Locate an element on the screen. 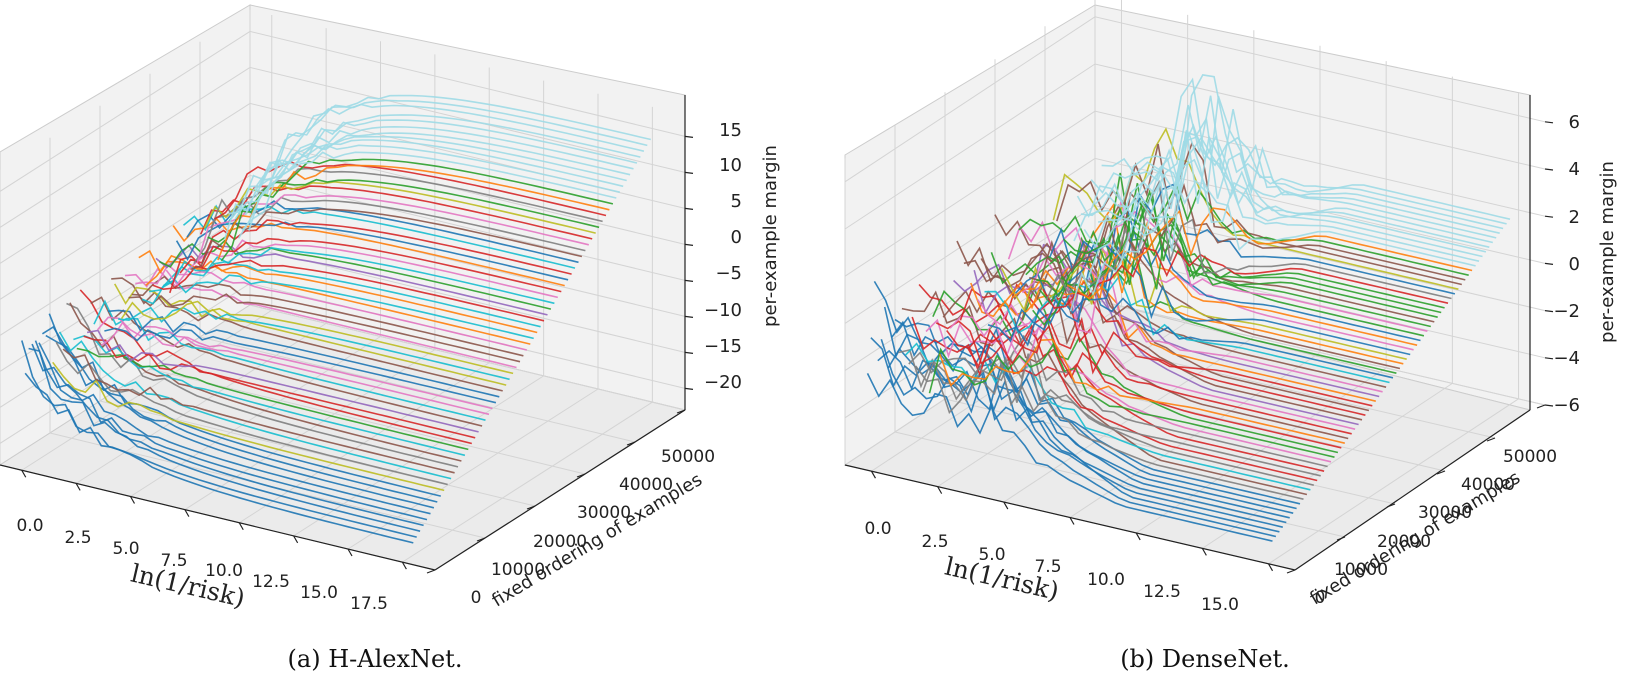 This screenshot has width=1626, height=679. caption: (a) H-AlexNet. is located at coordinates (375, 659).